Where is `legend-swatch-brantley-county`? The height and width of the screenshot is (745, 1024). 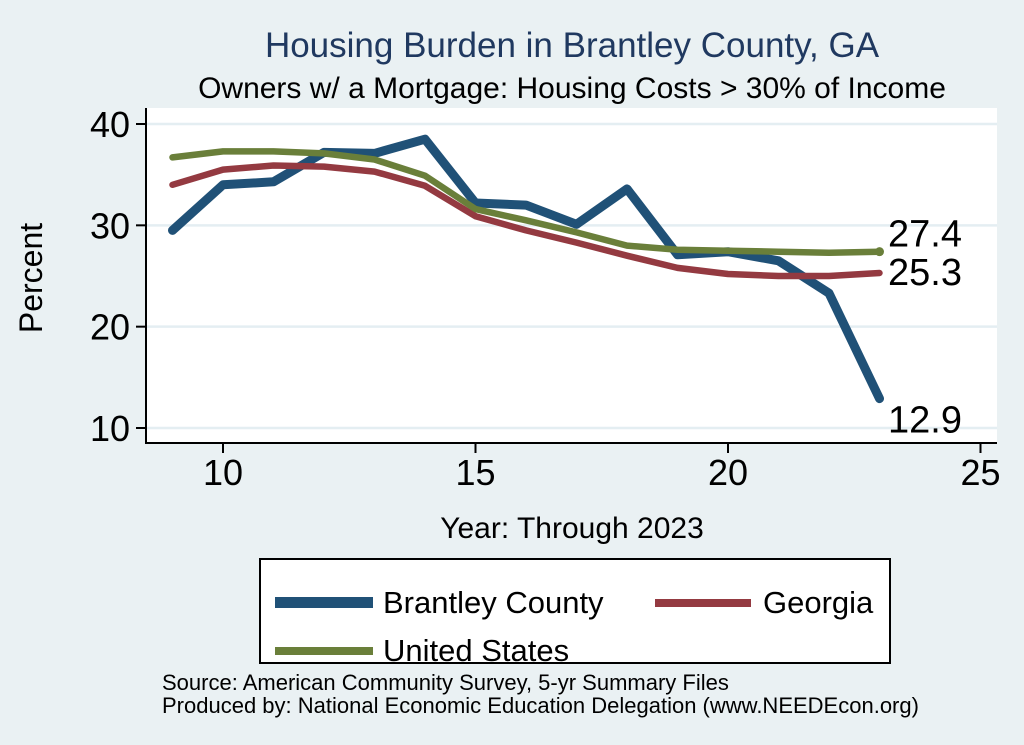
legend-swatch-brantley-county is located at coordinates (324, 602).